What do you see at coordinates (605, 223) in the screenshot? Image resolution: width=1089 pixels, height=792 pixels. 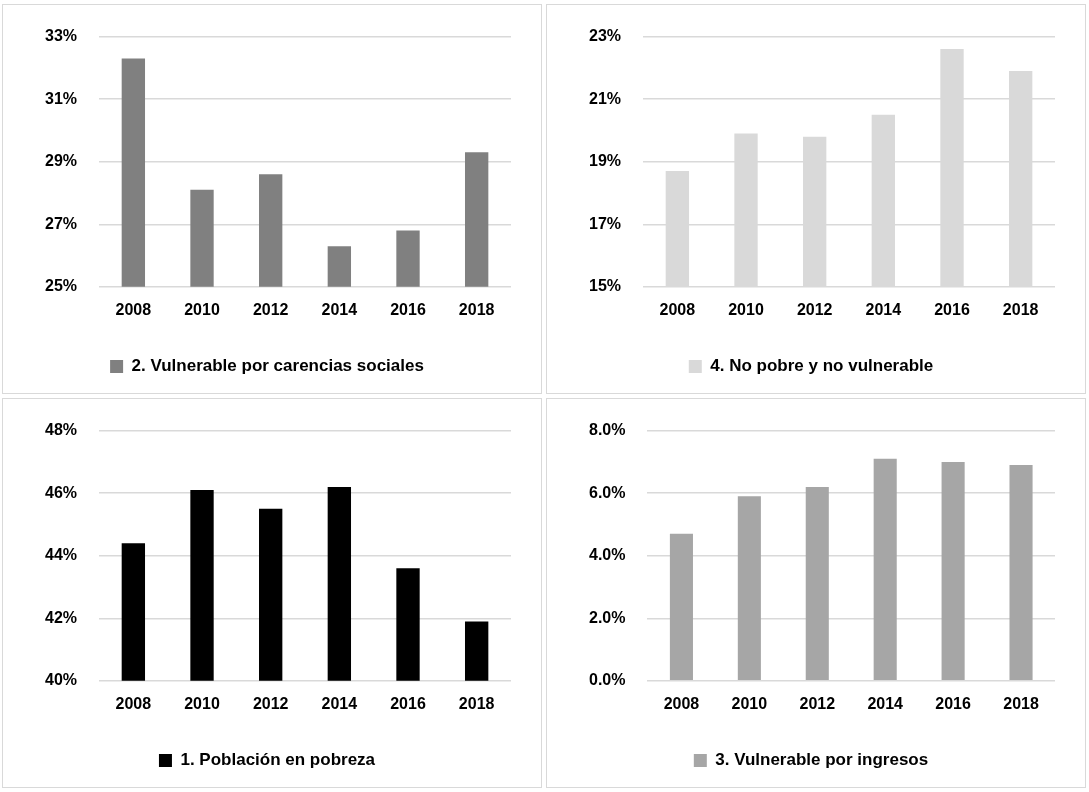 I see `y-tick-label: 17%` at bounding box center [605, 223].